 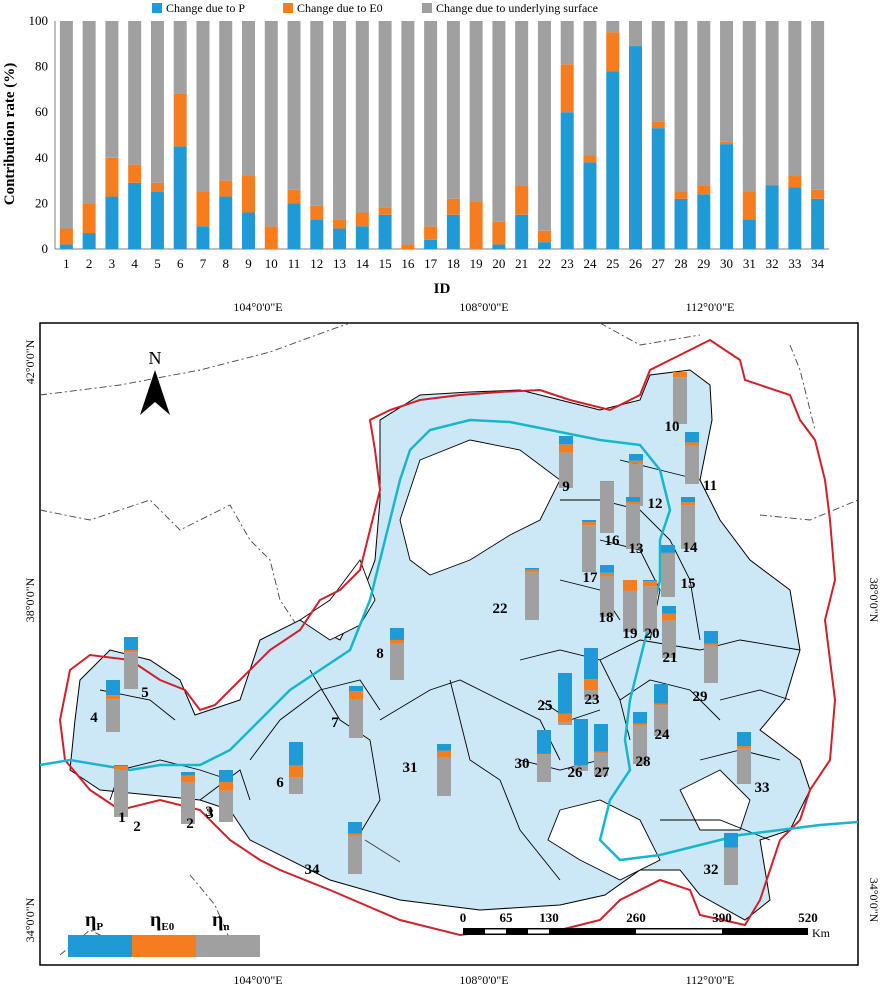 What do you see at coordinates (726, 263) in the screenshot?
I see `x-tick-label: 30` at bounding box center [726, 263].